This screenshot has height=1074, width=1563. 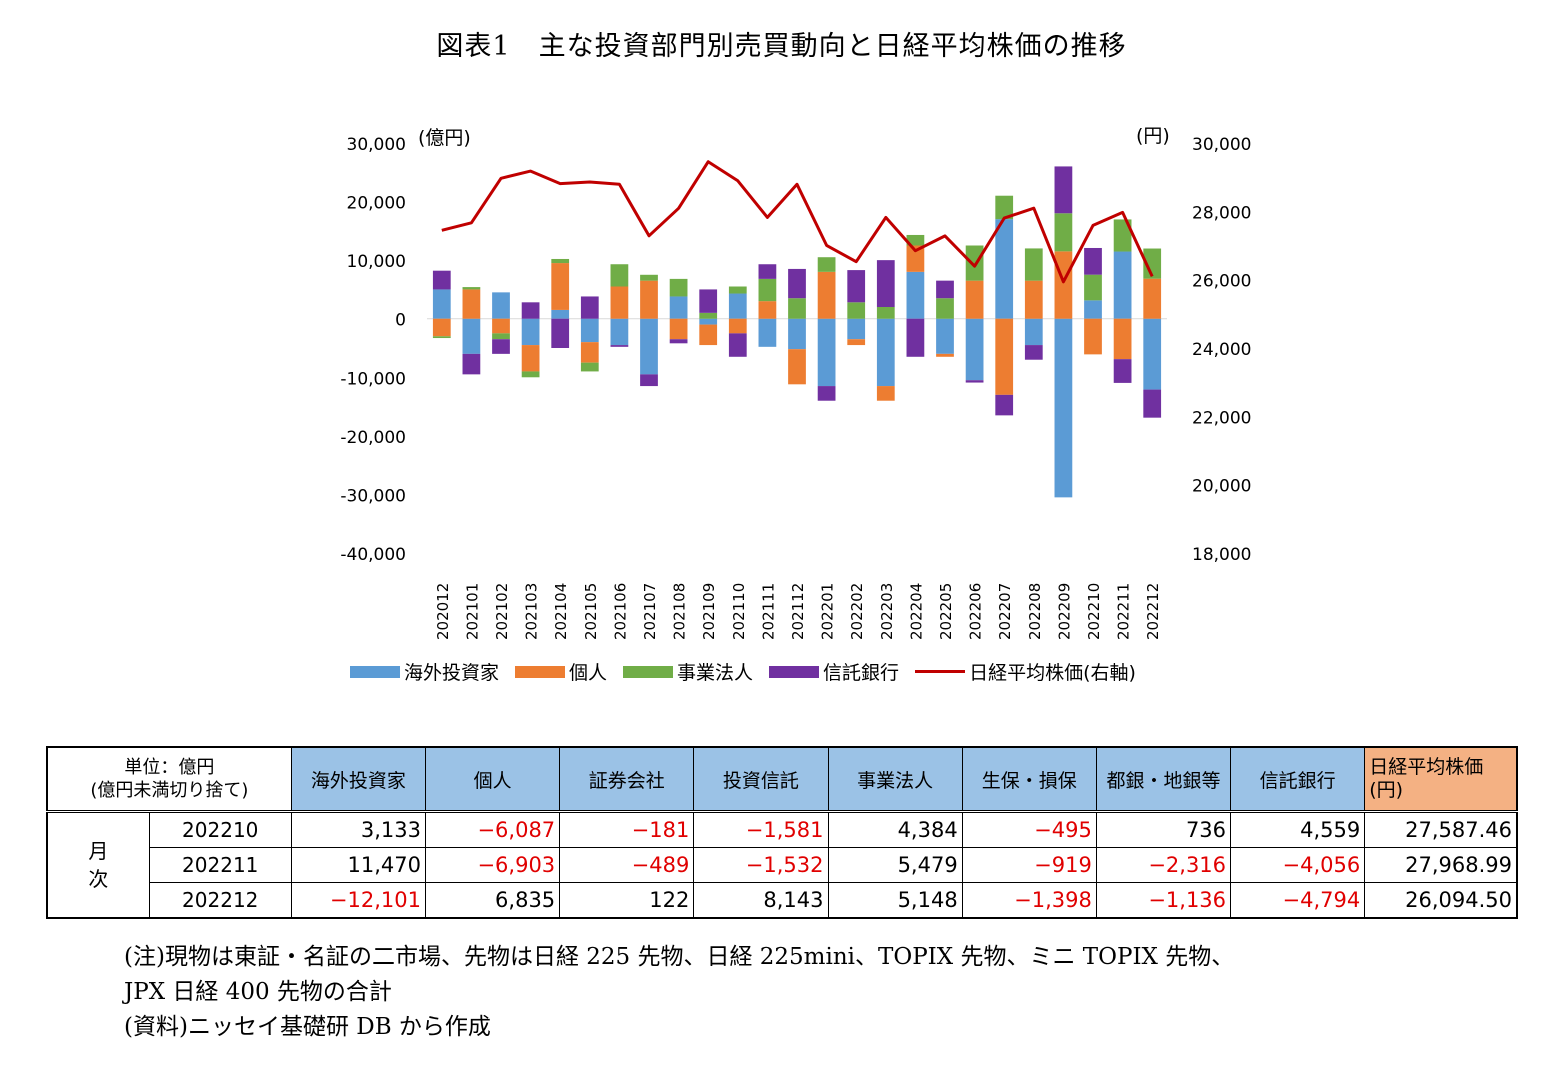 What do you see at coordinates (1163, 779) in the screenshot?
I see `column-header: 都銀・地銀等` at bounding box center [1163, 779].